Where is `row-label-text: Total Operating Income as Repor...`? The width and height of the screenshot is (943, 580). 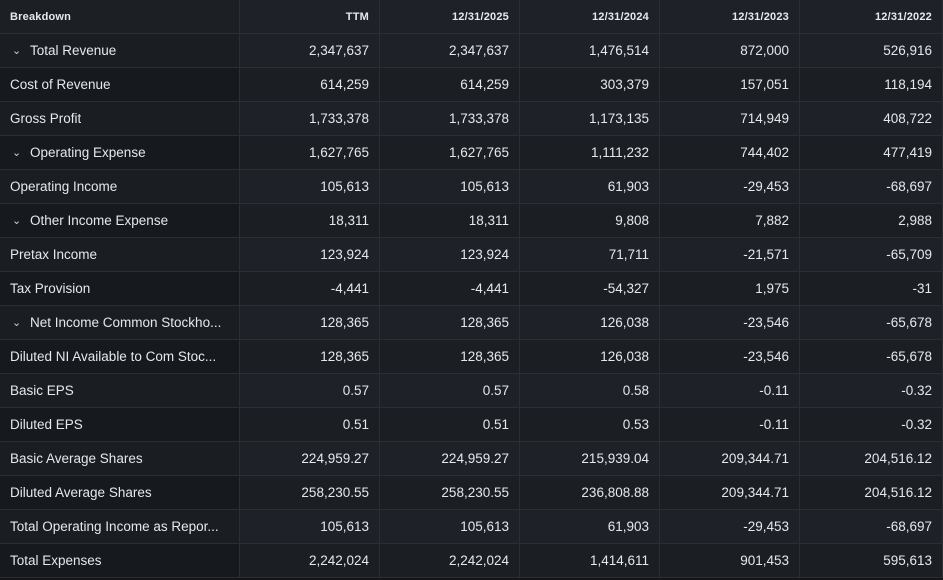 row-label-text: Total Operating Income as Repor... is located at coordinates (114, 526).